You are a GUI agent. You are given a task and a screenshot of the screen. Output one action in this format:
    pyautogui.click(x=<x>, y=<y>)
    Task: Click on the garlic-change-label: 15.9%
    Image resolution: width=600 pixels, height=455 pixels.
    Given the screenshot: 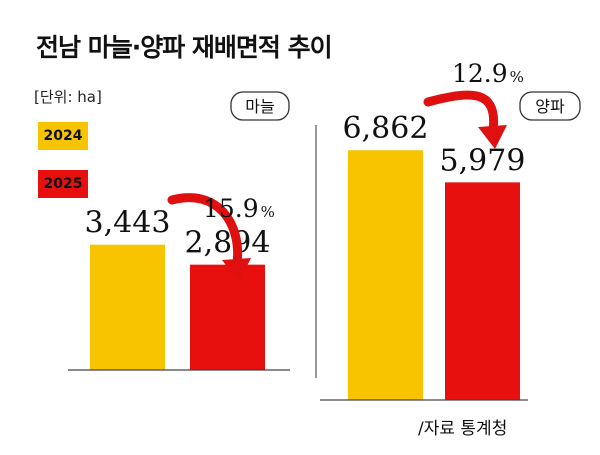 What is the action you would take?
    pyautogui.click(x=239, y=208)
    